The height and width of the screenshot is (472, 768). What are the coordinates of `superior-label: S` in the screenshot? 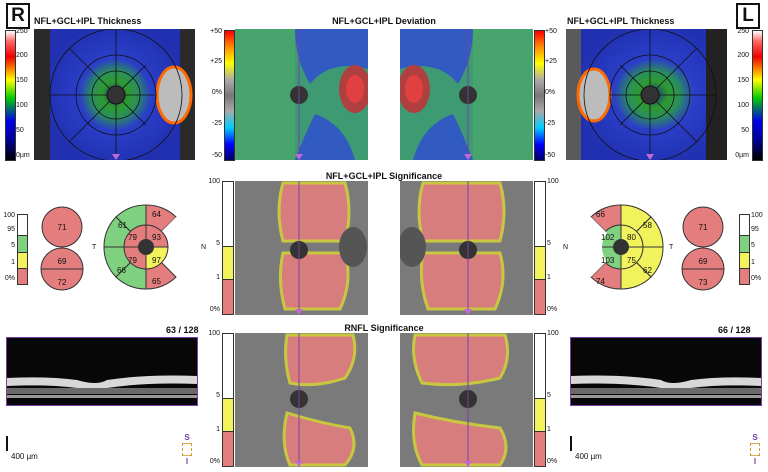 It's located at (755, 437).